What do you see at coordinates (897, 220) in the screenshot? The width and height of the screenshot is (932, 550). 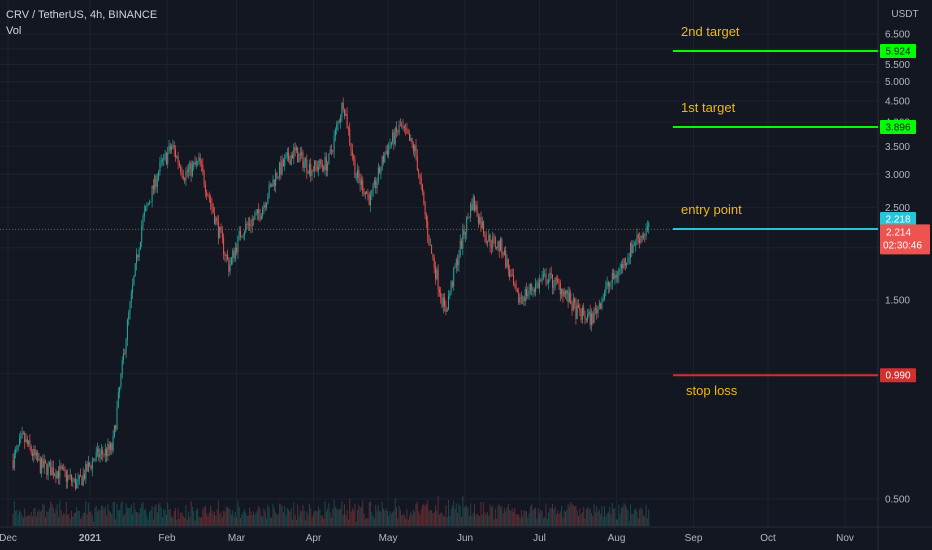 I see `level-tag-value: 2.218` at bounding box center [897, 220].